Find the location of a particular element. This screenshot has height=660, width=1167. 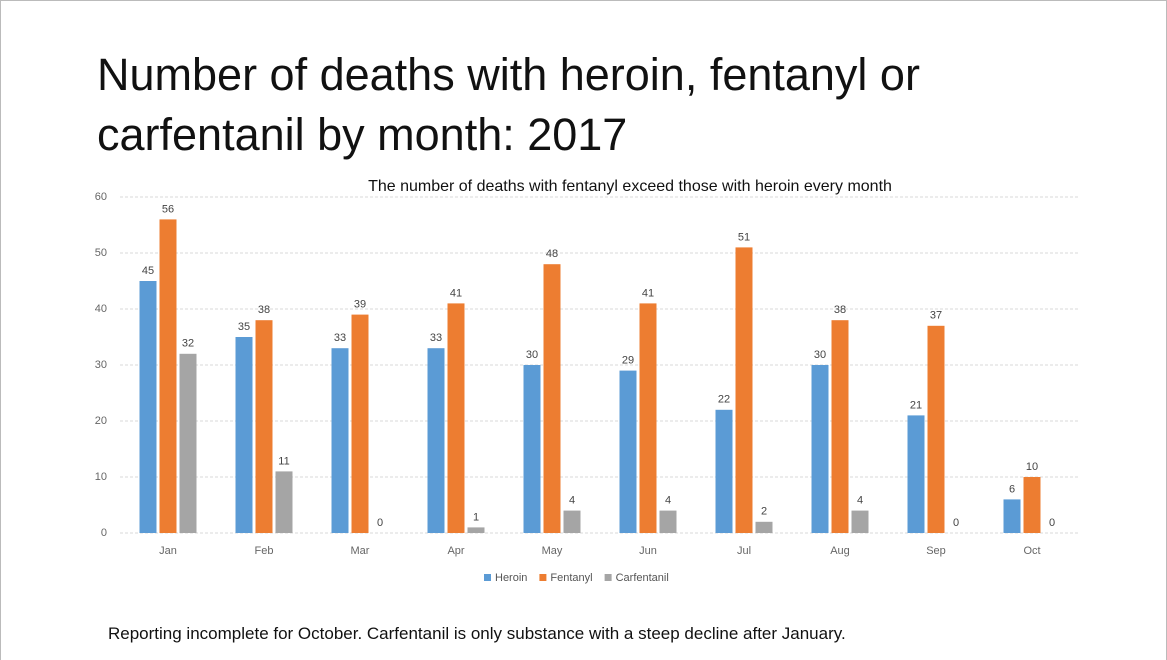

legend-label: Fentanyl is located at coordinates (571, 578).